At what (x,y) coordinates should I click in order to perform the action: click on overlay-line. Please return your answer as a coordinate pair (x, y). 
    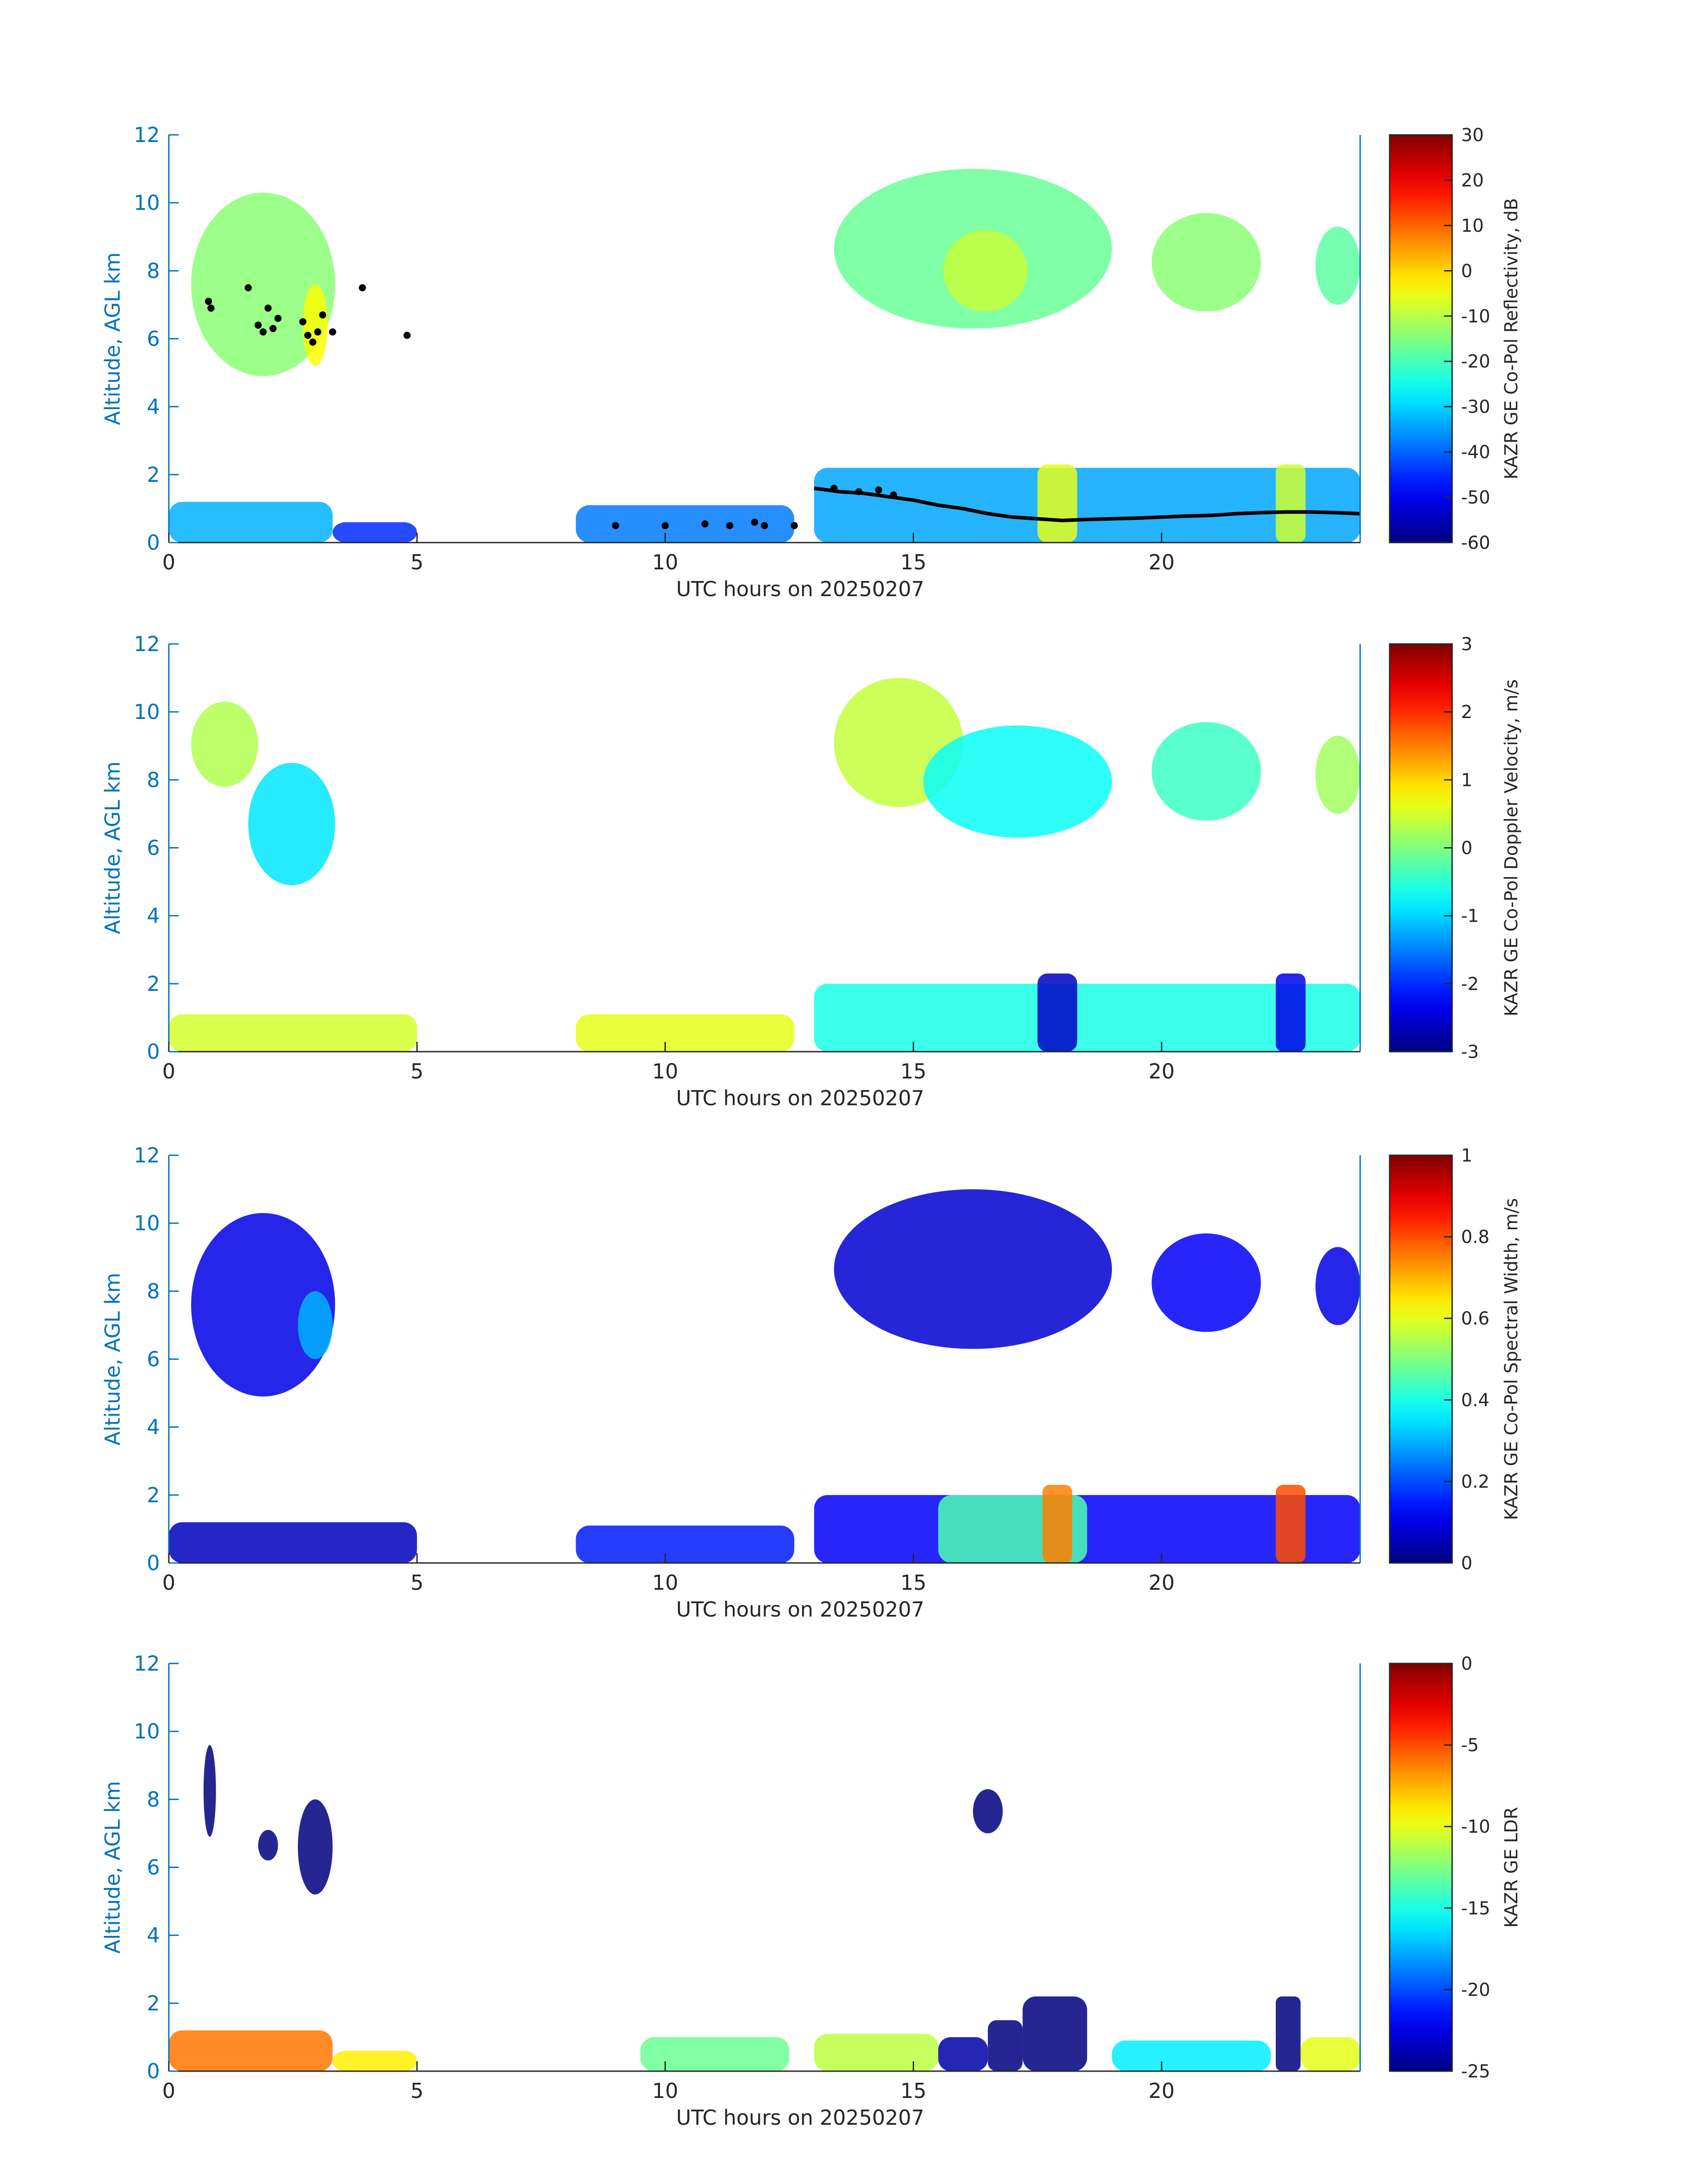
    Looking at the image, I should click on (1087, 504).